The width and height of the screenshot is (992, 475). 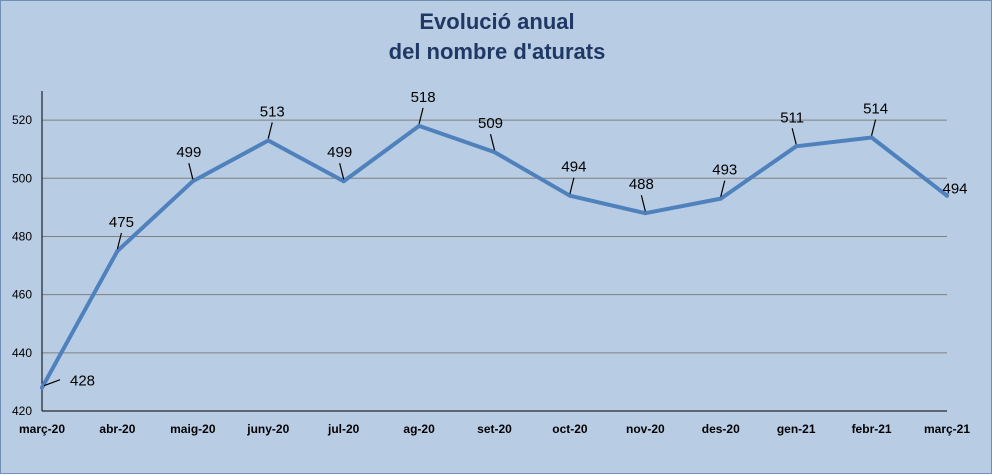 What do you see at coordinates (645, 429) in the screenshot?
I see `x-tick-label: nov-20` at bounding box center [645, 429].